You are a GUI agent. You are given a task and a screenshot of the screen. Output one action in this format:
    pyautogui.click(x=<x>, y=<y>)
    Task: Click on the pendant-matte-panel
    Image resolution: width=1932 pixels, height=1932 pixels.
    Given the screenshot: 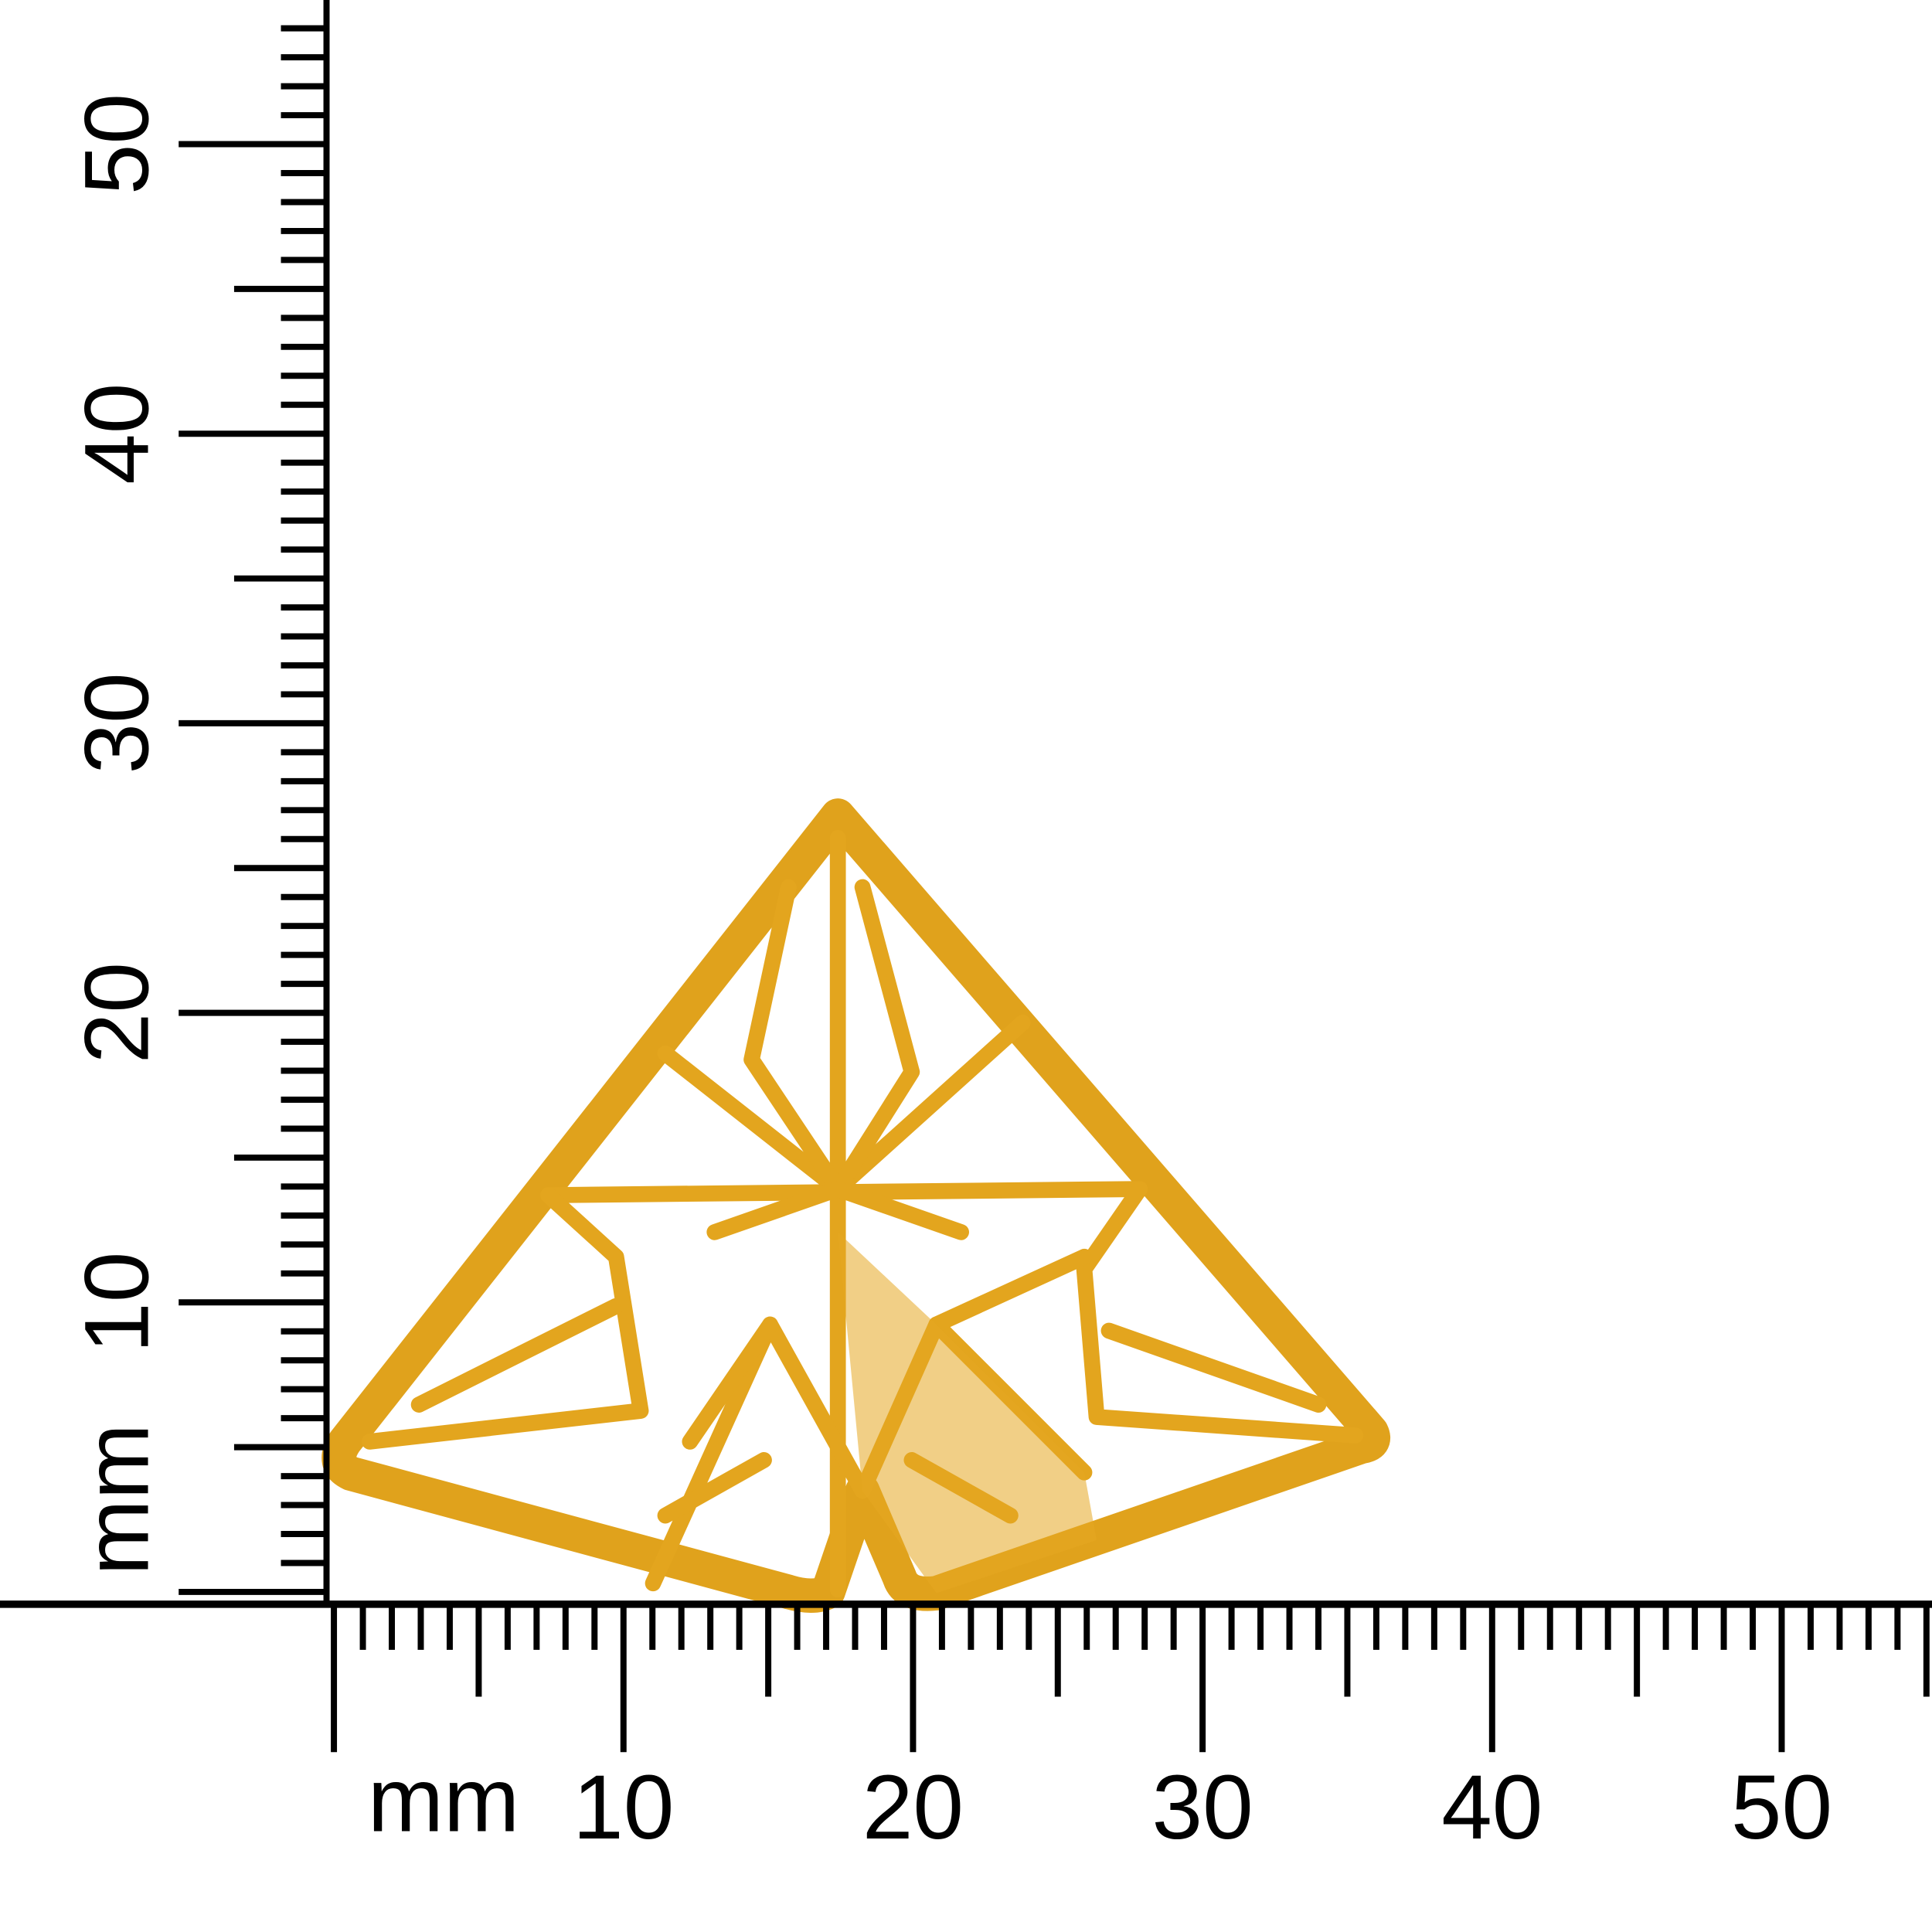 What is the action you would take?
    pyautogui.click(x=968, y=1413)
    